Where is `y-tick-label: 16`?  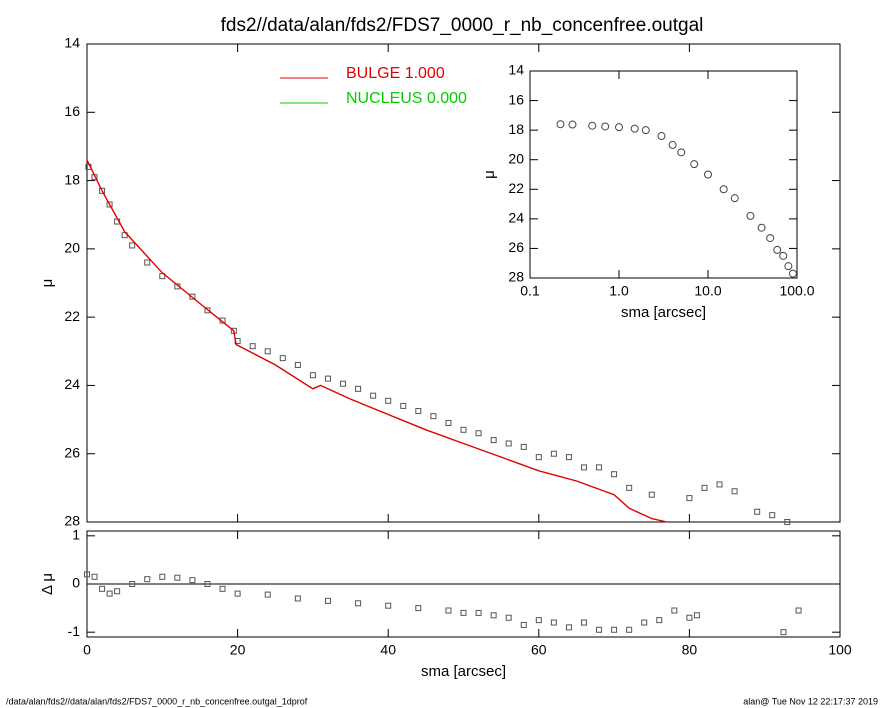 y-tick-label: 16 is located at coordinates (516, 99).